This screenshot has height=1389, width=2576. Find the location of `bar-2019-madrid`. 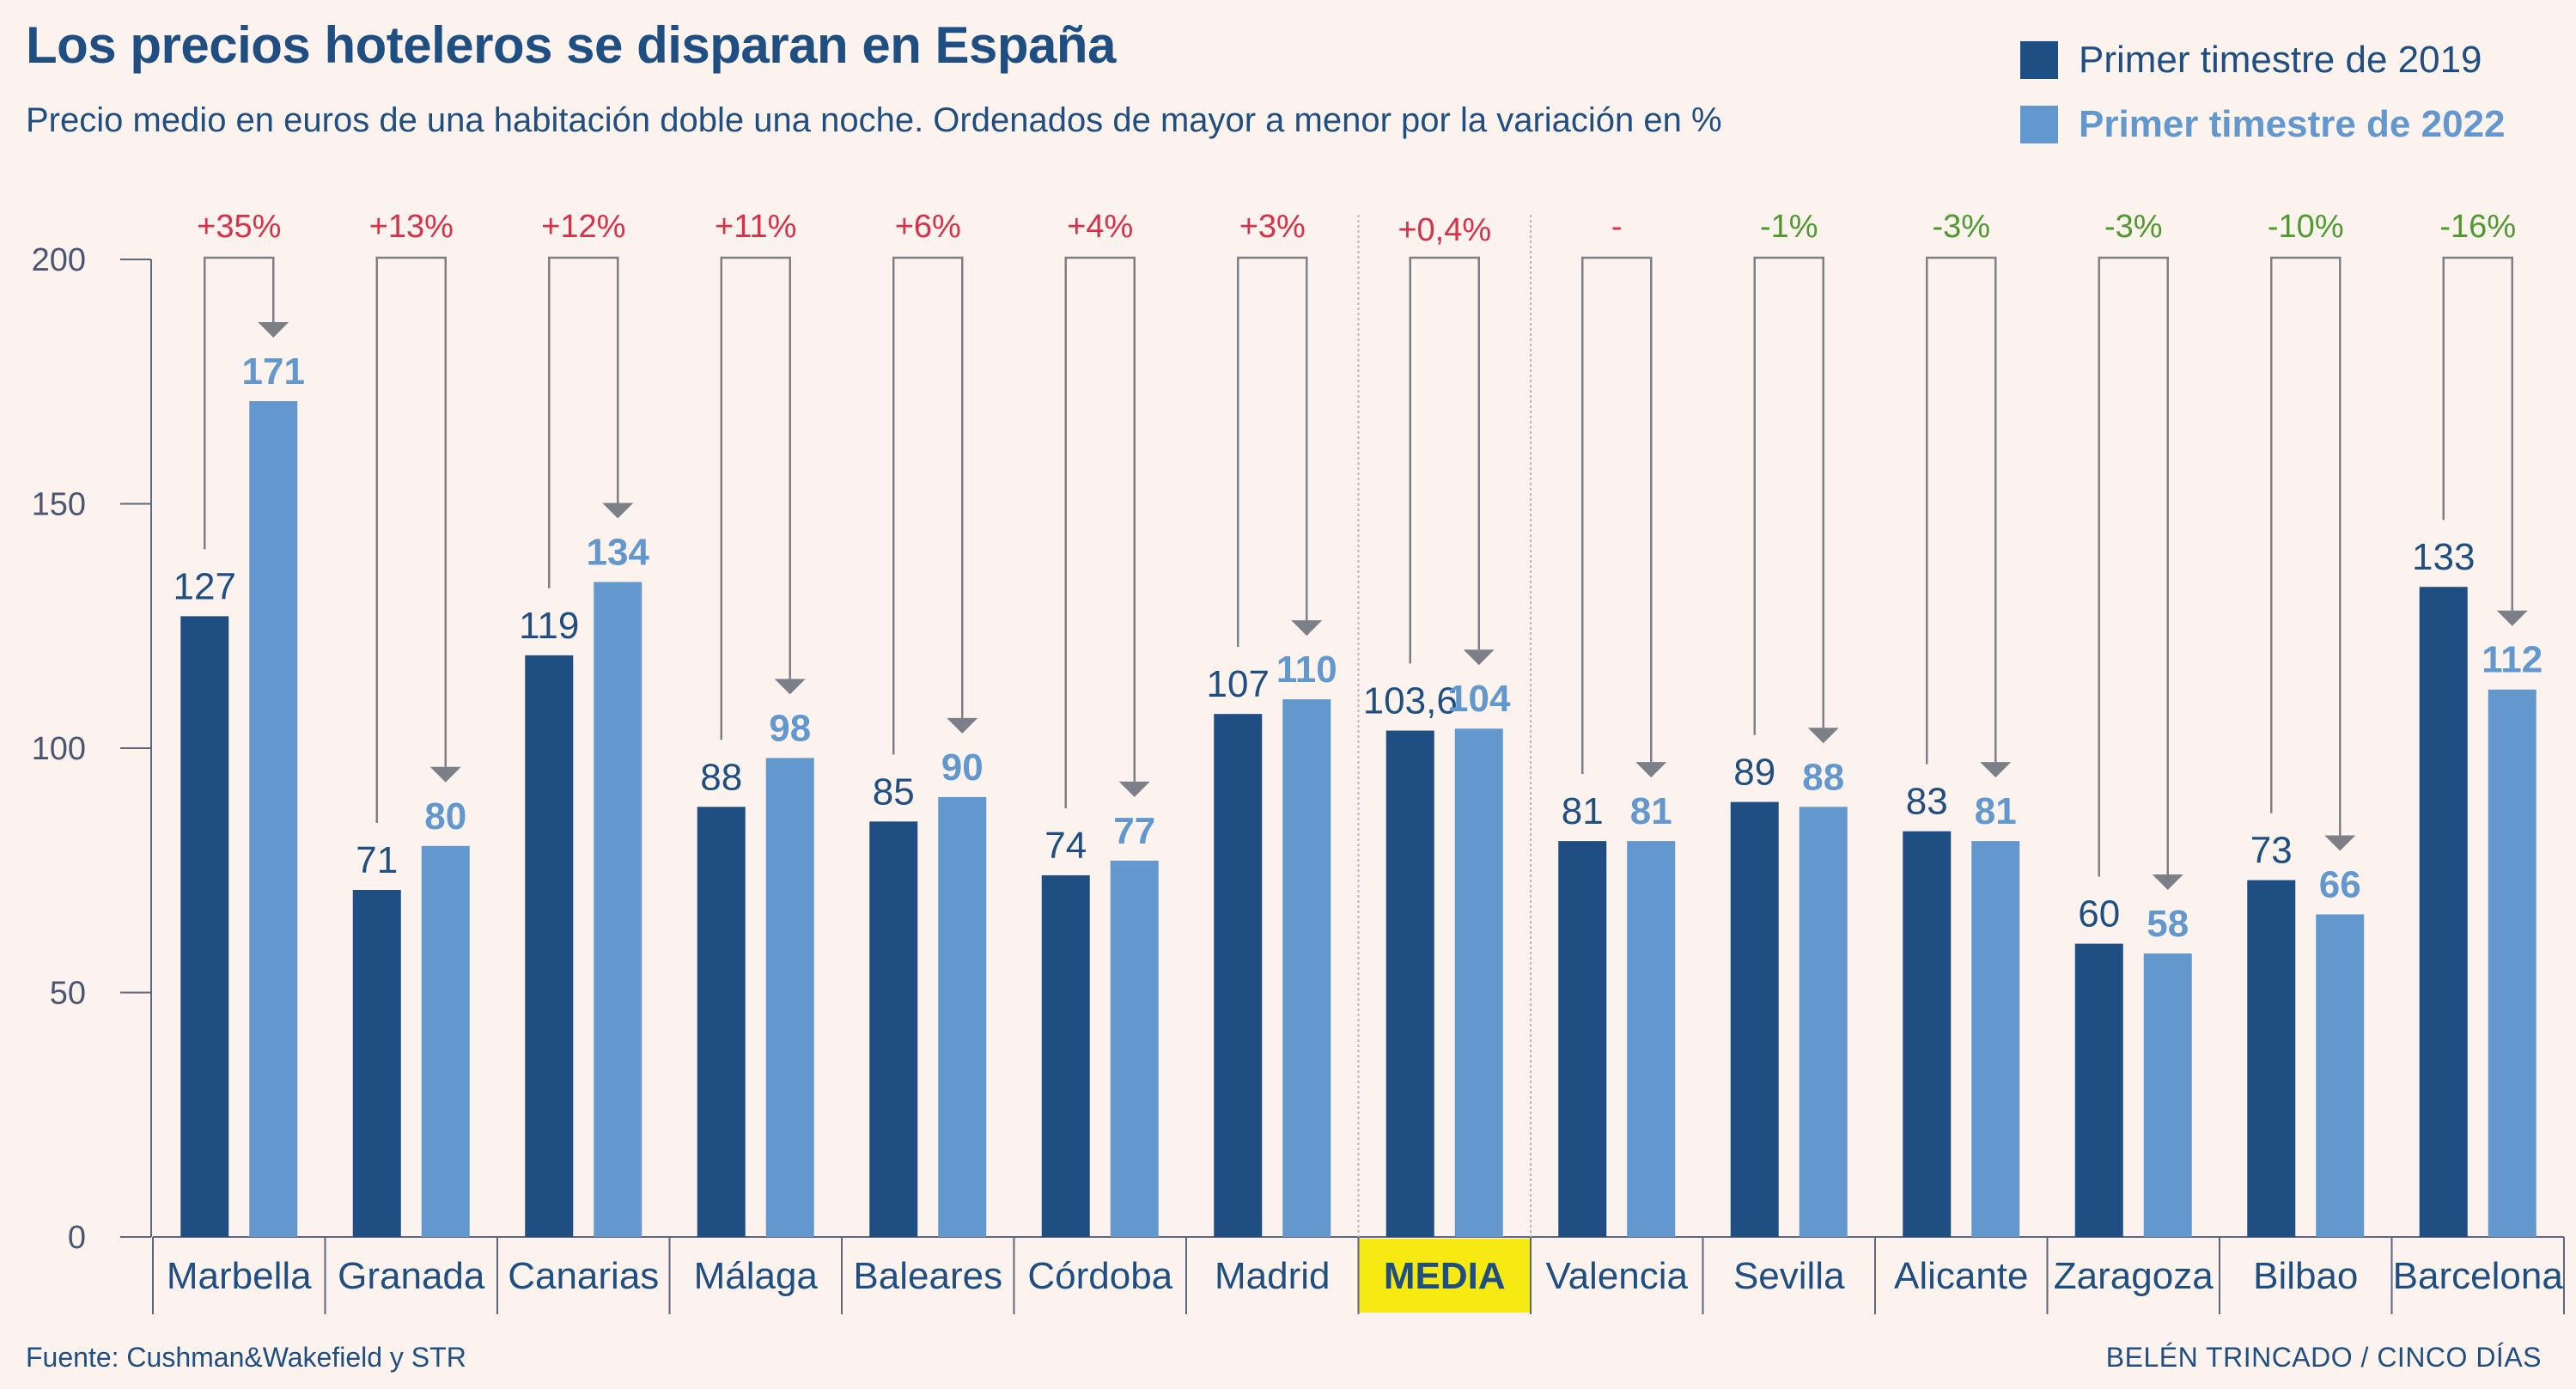

bar-2019-madrid is located at coordinates (1238, 975).